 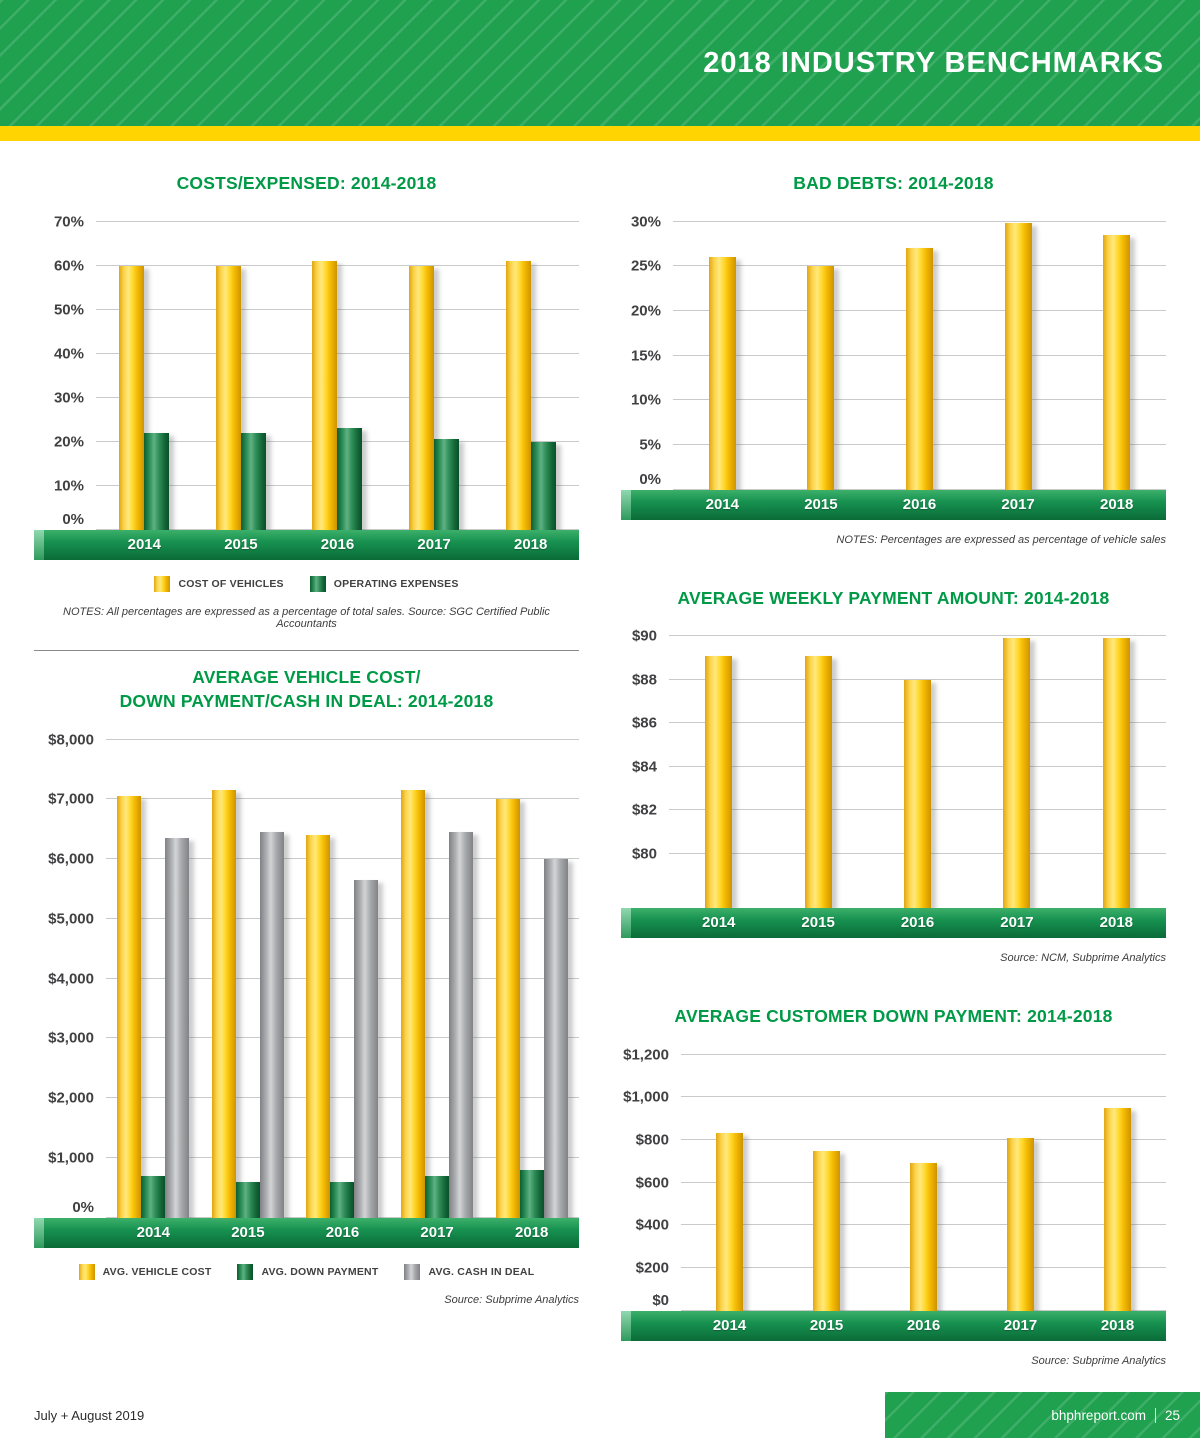 I want to click on y-axis: 30% 25% 20% 15% 10% 5% 0%, so click(x=647, y=351).